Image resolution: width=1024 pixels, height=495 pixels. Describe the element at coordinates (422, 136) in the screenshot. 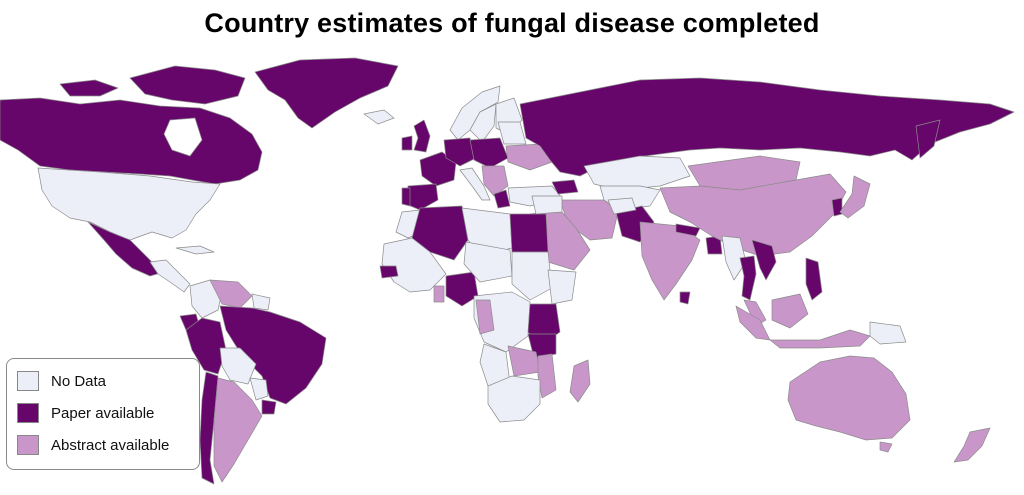

I see `united-kingdom` at that location.